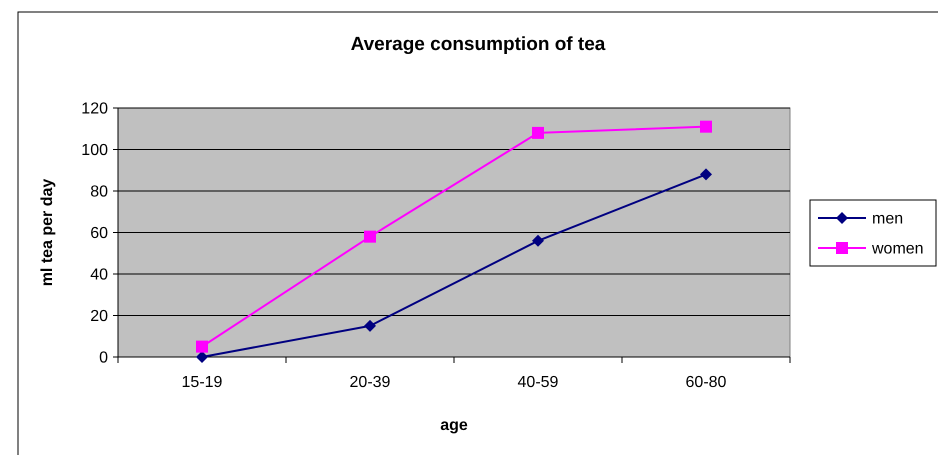 The height and width of the screenshot is (455, 938). I want to click on legend-label: women, so click(897, 249).